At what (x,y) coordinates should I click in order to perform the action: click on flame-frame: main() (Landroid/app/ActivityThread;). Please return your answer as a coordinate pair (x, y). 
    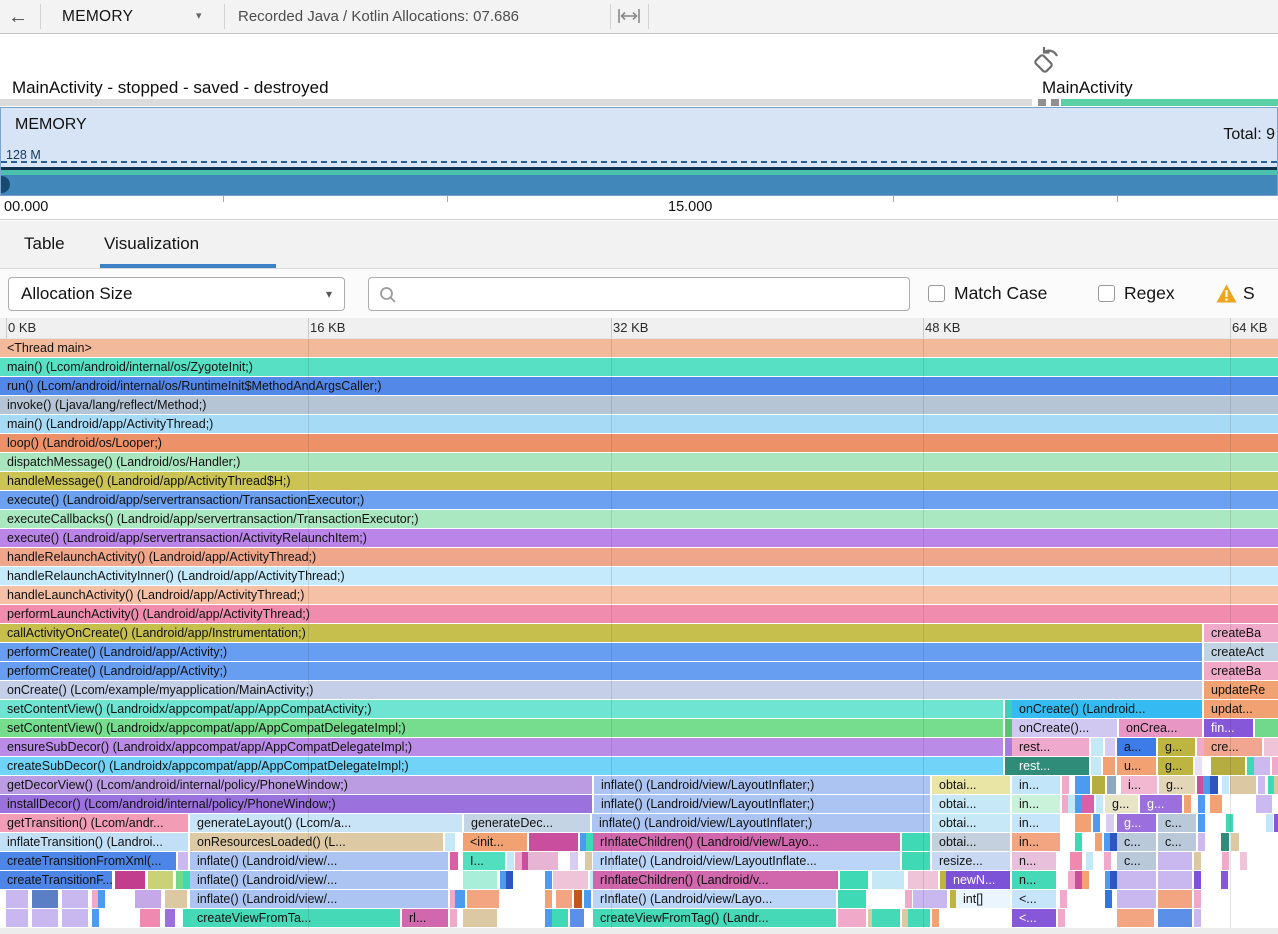
    Looking at the image, I should click on (639, 424).